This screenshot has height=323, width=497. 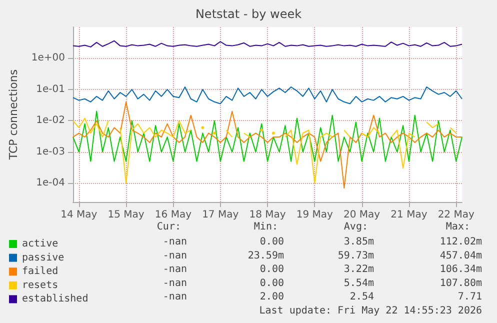 What do you see at coordinates (266, 227) in the screenshot?
I see `text: Min:` at bounding box center [266, 227].